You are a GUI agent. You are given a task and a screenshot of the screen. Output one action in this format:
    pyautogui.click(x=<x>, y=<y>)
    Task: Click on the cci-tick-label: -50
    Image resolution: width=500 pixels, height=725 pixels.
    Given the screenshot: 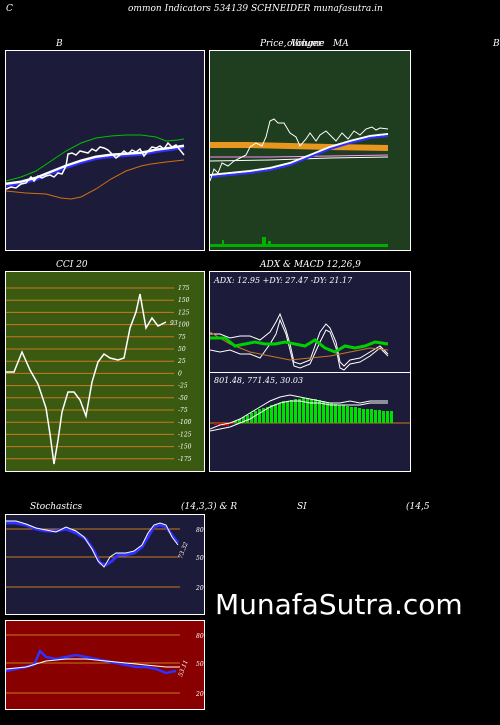 What is the action you would take?
    pyautogui.click(x=183, y=398)
    